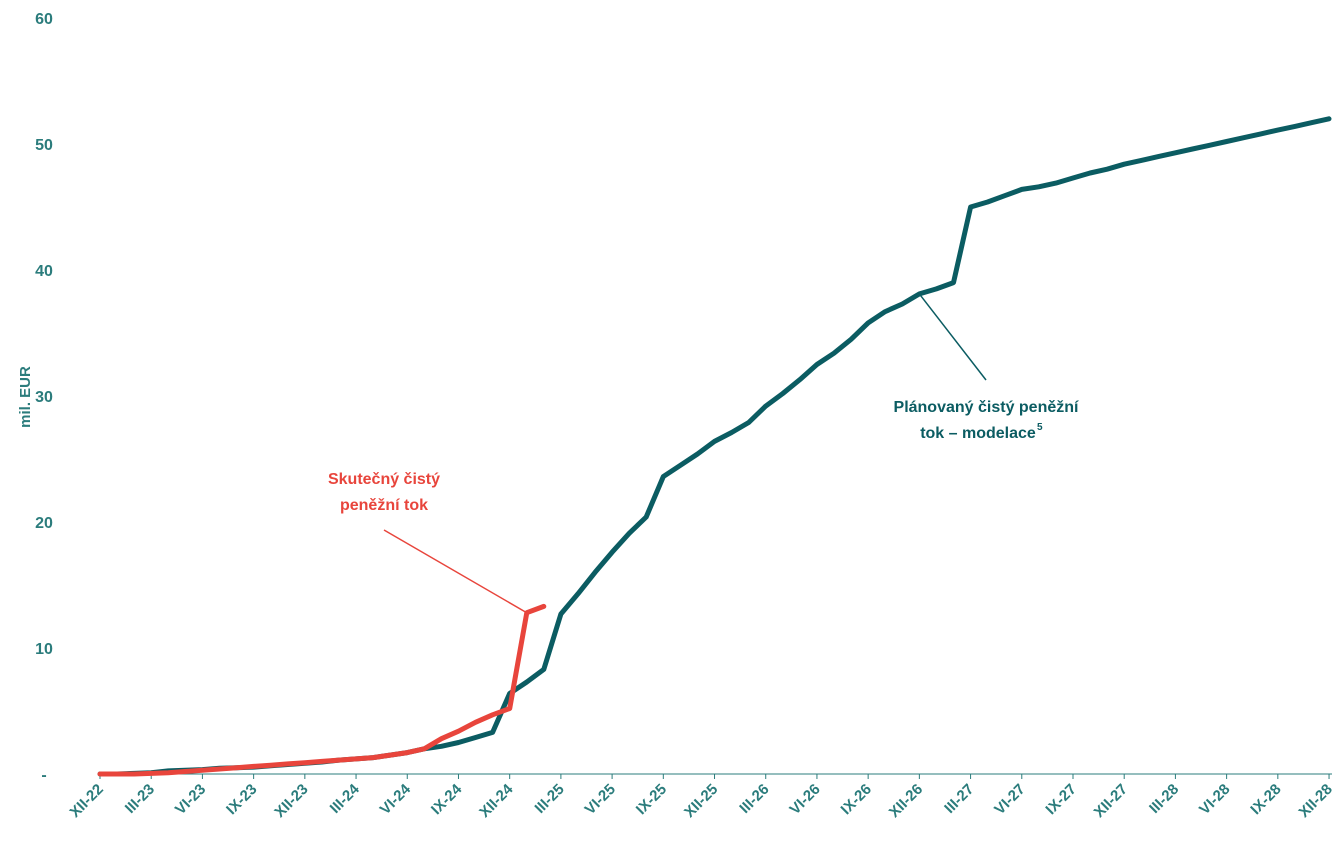  I want to click on x-tick-label: XII-22, so click(87, 801).